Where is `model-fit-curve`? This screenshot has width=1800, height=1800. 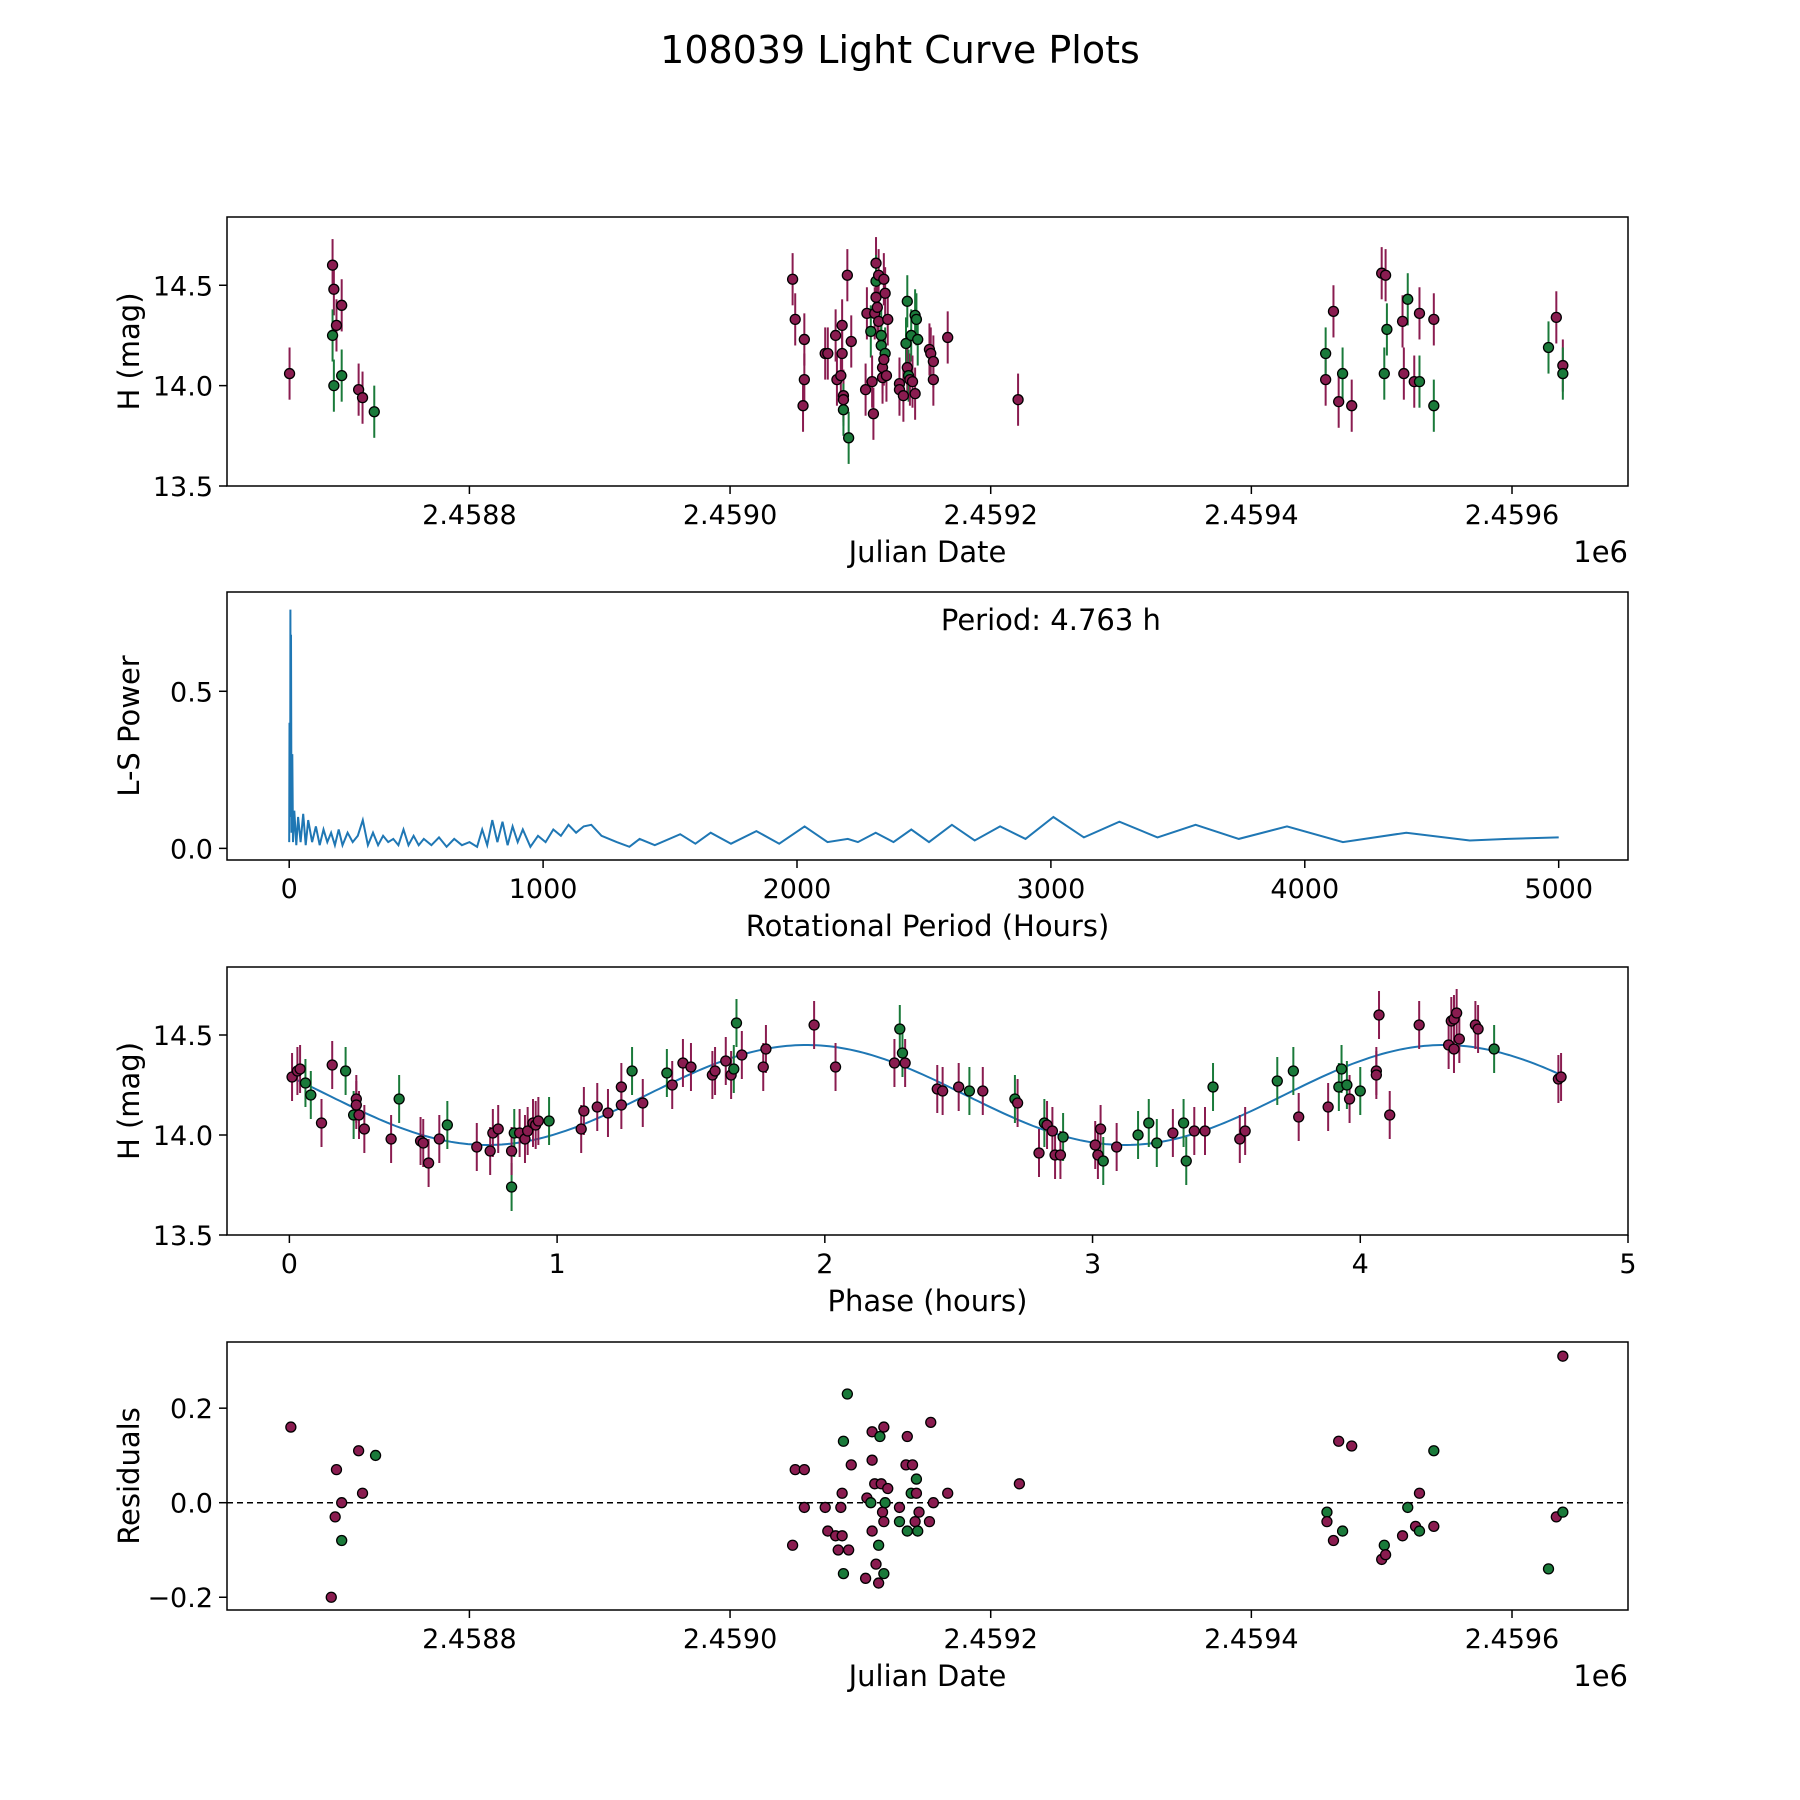
model-fit-curve is located at coordinates (926, 1095).